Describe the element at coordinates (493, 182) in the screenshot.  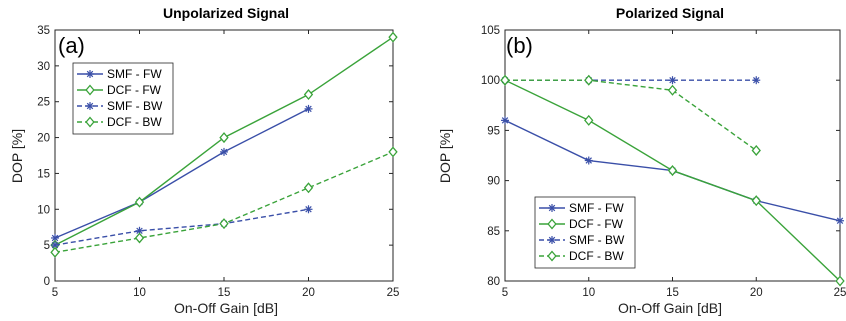
I see `y-tick-label: 90` at that location.